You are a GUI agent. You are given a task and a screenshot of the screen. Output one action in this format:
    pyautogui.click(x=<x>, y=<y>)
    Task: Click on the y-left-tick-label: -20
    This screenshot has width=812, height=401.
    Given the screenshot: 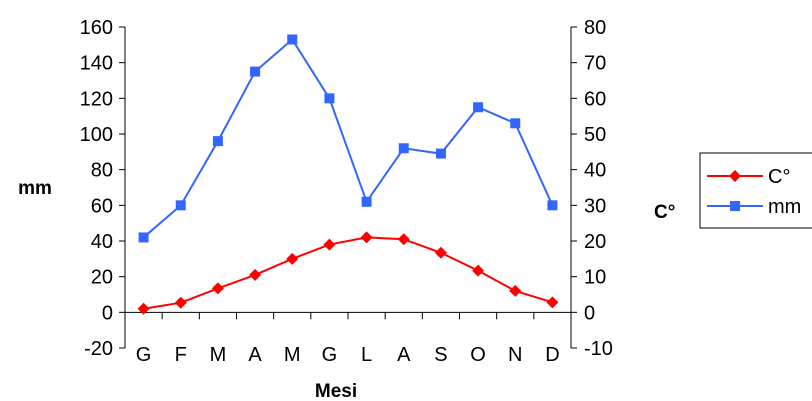 What is the action you would take?
    pyautogui.click(x=98, y=349)
    